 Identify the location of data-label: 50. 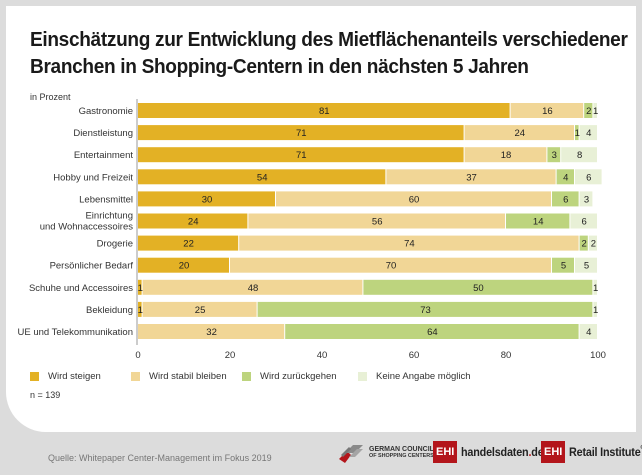
(478, 288).